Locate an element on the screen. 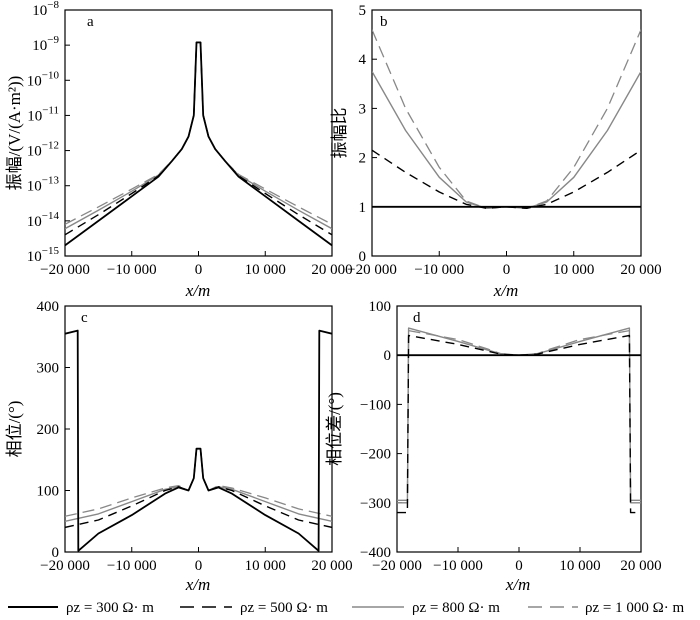 This screenshot has width=700, height=620. y-tick-label-5: 10⁻¹⁰ is located at coordinates (43, 79).